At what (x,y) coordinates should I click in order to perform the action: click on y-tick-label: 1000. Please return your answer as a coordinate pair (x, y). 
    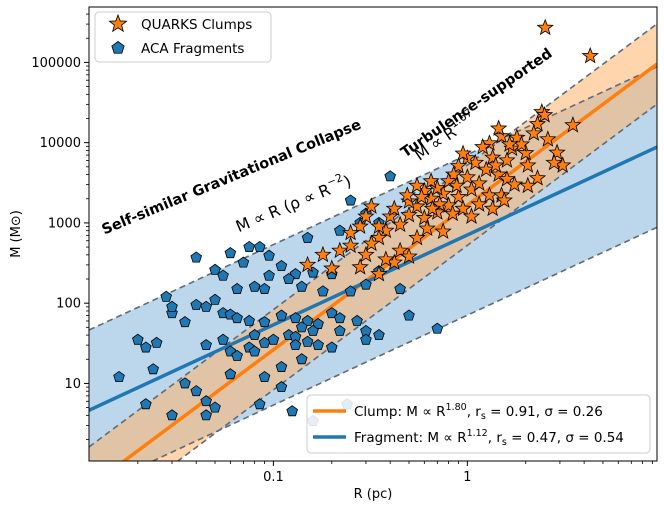
    Looking at the image, I should click on (64, 223).